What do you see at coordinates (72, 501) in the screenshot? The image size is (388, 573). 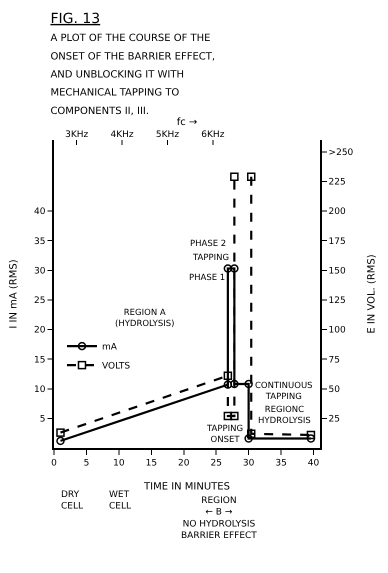 I see `text: DRY CELL` at bounding box center [72, 501].